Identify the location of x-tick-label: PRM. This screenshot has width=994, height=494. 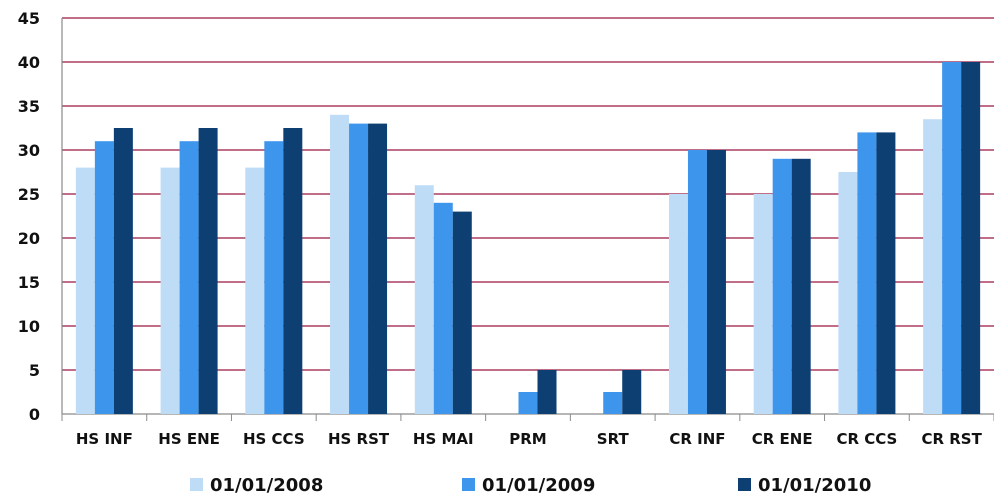
(527, 439).